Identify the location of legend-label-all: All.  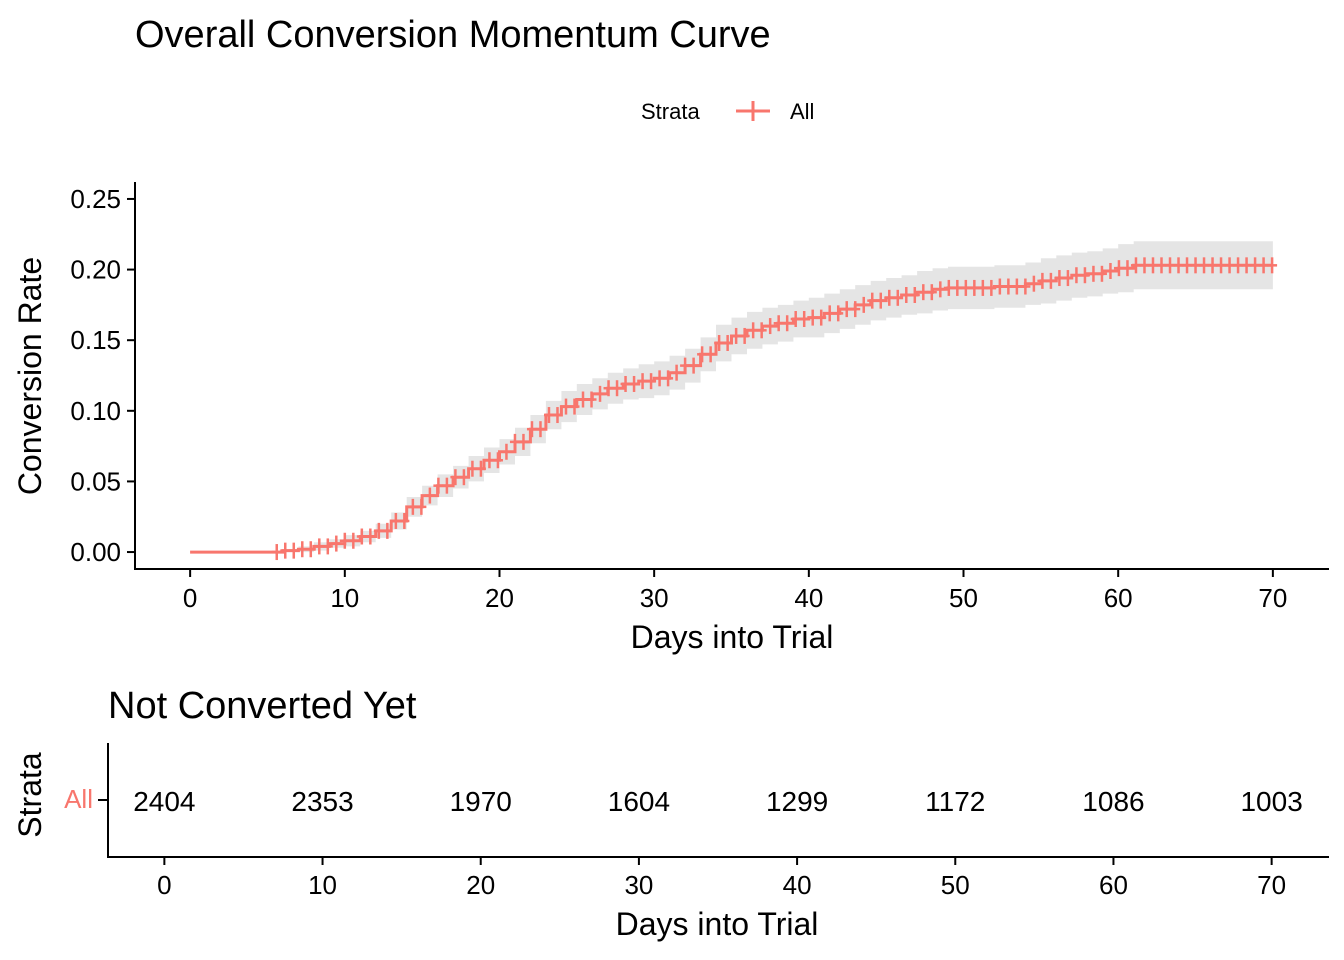
(802, 111).